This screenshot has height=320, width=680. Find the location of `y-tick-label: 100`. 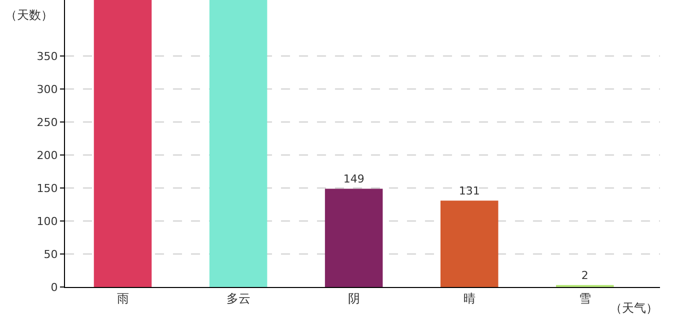

y-tick-label: 100 is located at coordinates (47, 221).